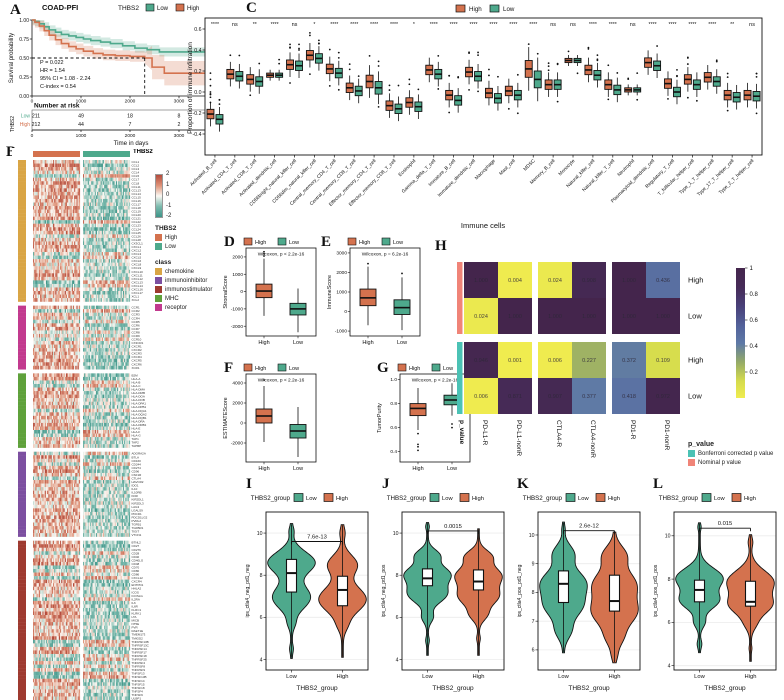 This screenshot has width=784, height=700. Describe the element at coordinates (341, 332) in the screenshot. I see `y-tick: -1000` at that location.